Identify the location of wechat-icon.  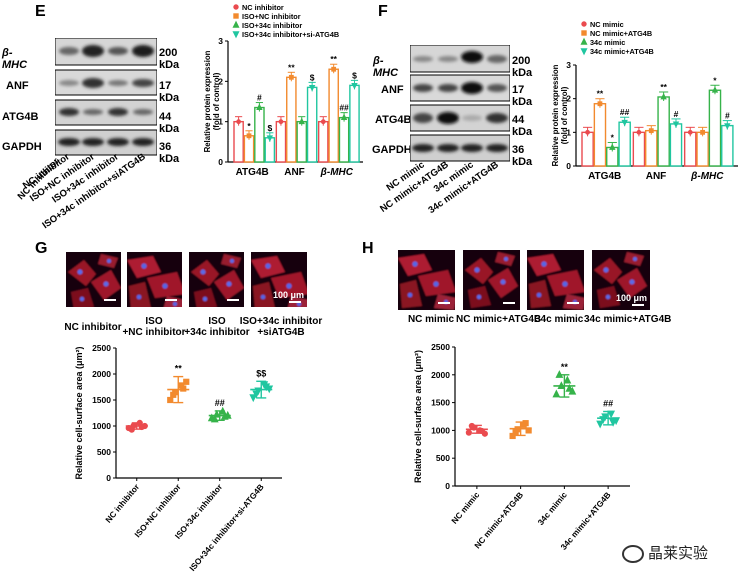
(633, 554).